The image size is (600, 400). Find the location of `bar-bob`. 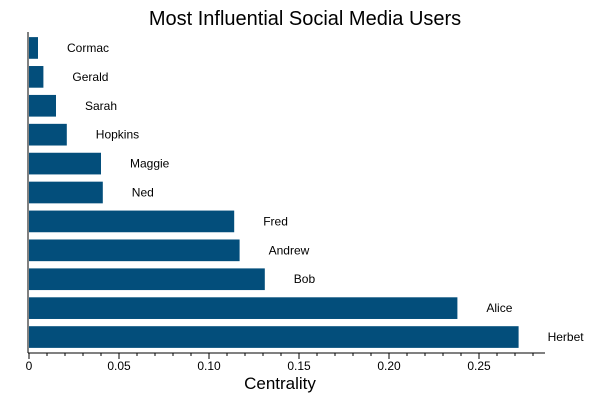

bar-bob is located at coordinates (147, 279).